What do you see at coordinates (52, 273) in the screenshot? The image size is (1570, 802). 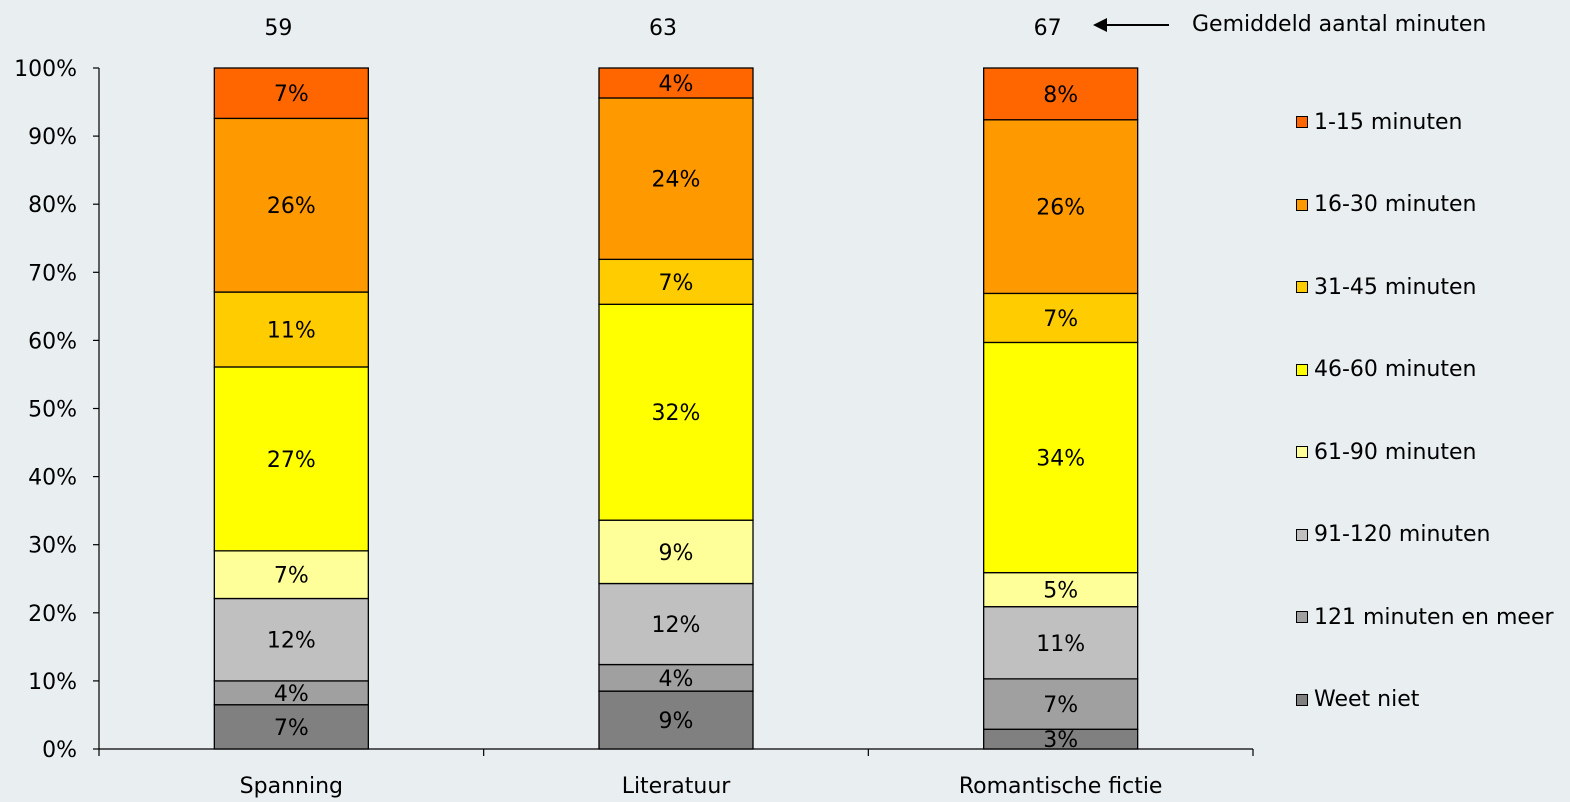 I see `y-tick-label: 70%` at bounding box center [52, 273].